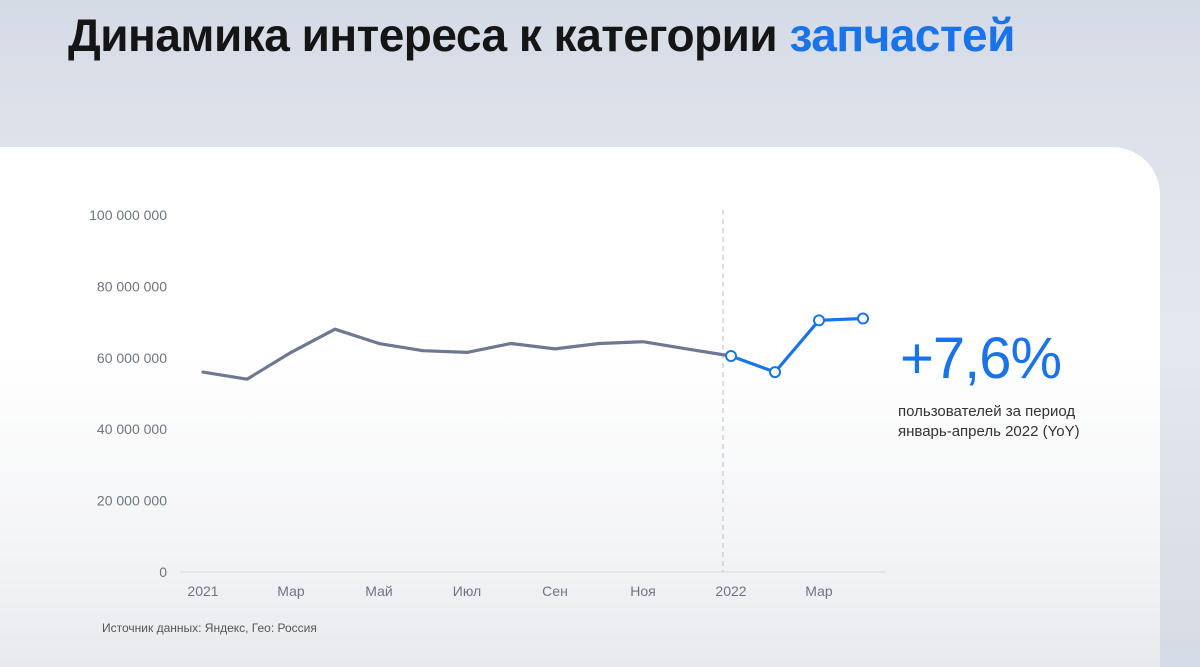  What do you see at coordinates (378, 591) in the screenshot?
I see `x-tick-label: Май` at bounding box center [378, 591].